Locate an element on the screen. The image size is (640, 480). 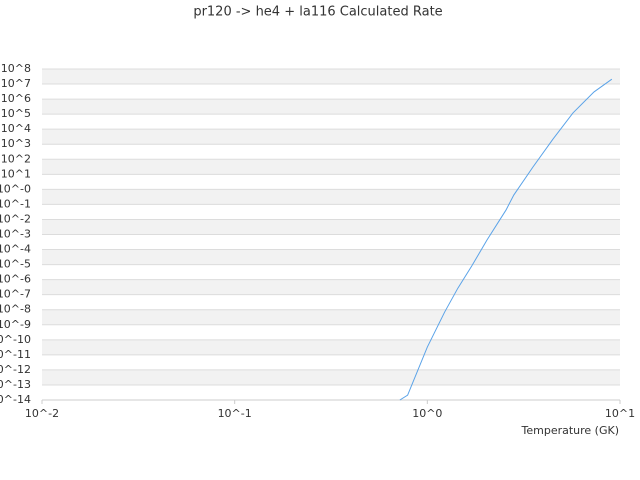
chart-title: pr120 -> he4 + la116 Calculated Rate is located at coordinates (317, 12).